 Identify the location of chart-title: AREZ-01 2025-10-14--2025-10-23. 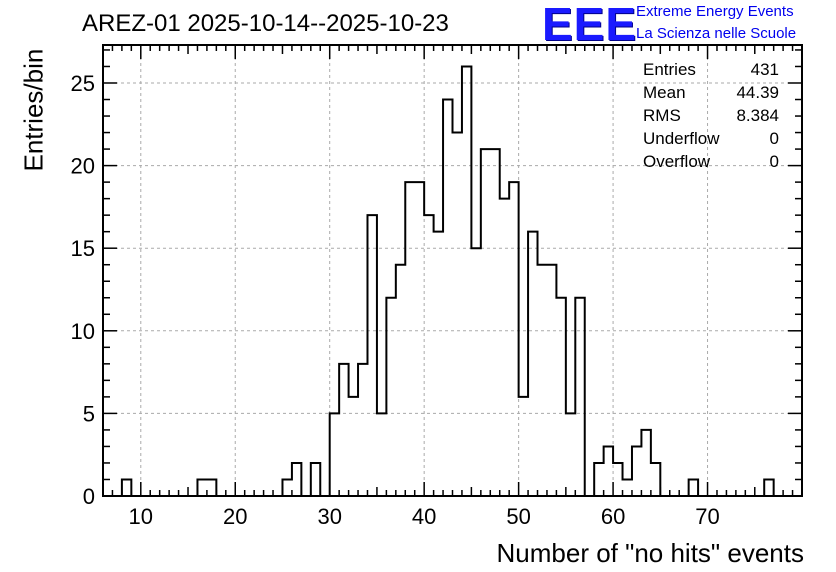
(265, 23).